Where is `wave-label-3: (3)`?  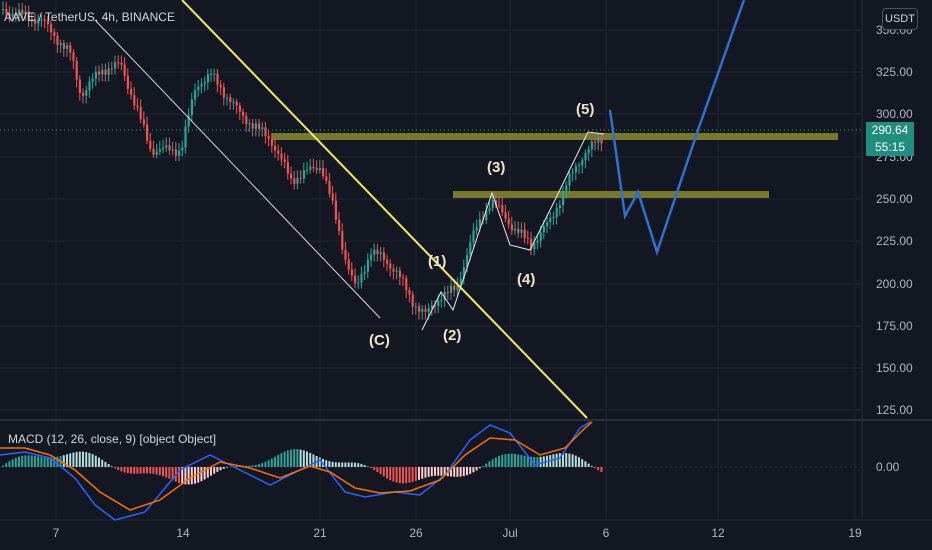
wave-label-3: (3) is located at coordinates (496, 167).